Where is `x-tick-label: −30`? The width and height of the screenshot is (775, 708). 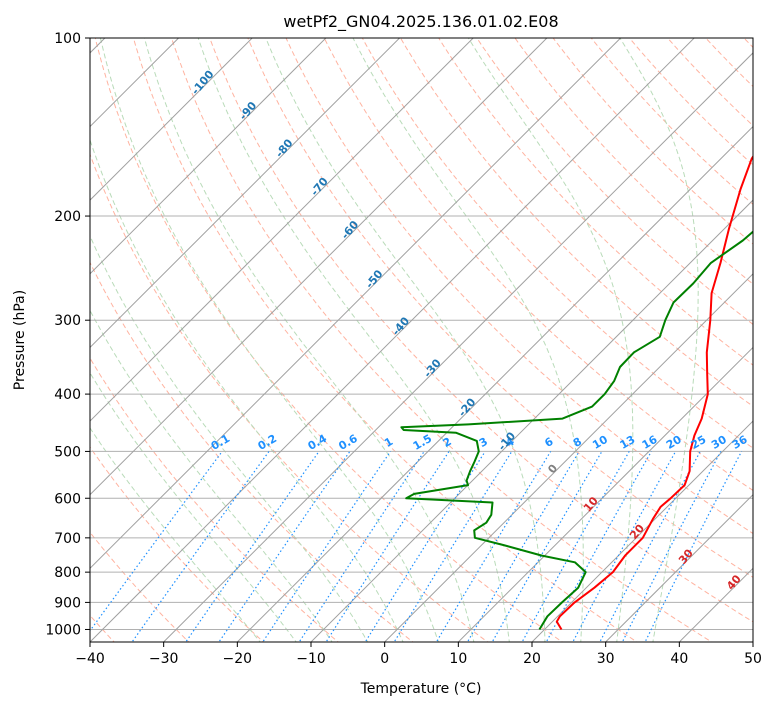 x-tick-label: −30 is located at coordinates (164, 659).